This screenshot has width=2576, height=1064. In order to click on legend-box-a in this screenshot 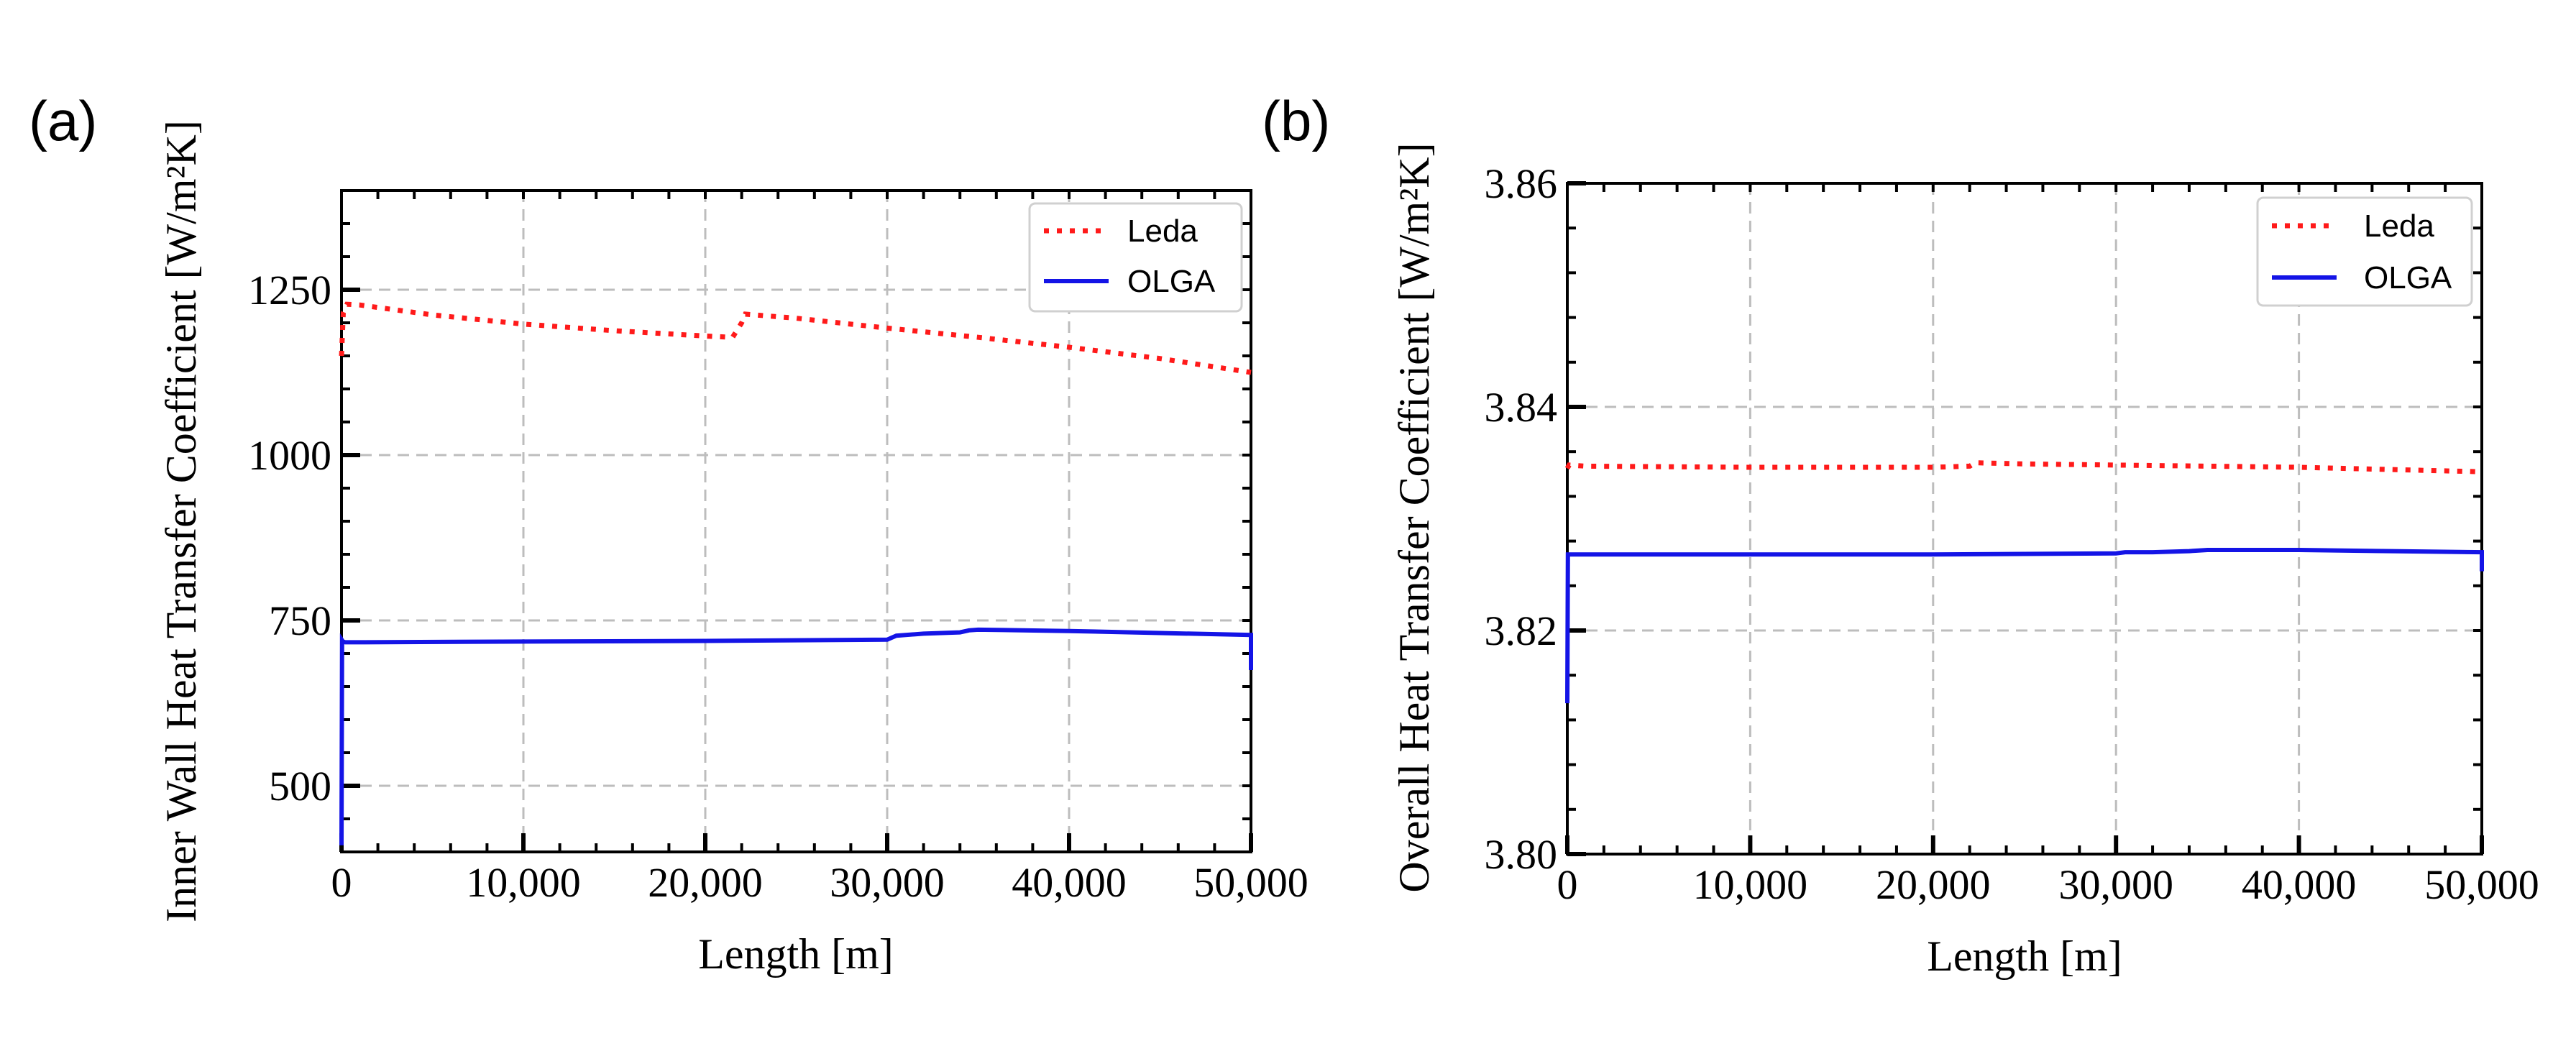, I will do `click(1135, 257)`.